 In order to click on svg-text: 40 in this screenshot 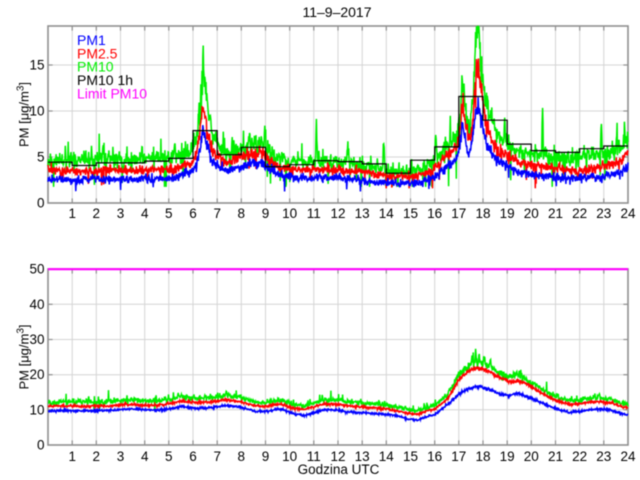, I will do `click(36, 304)`.